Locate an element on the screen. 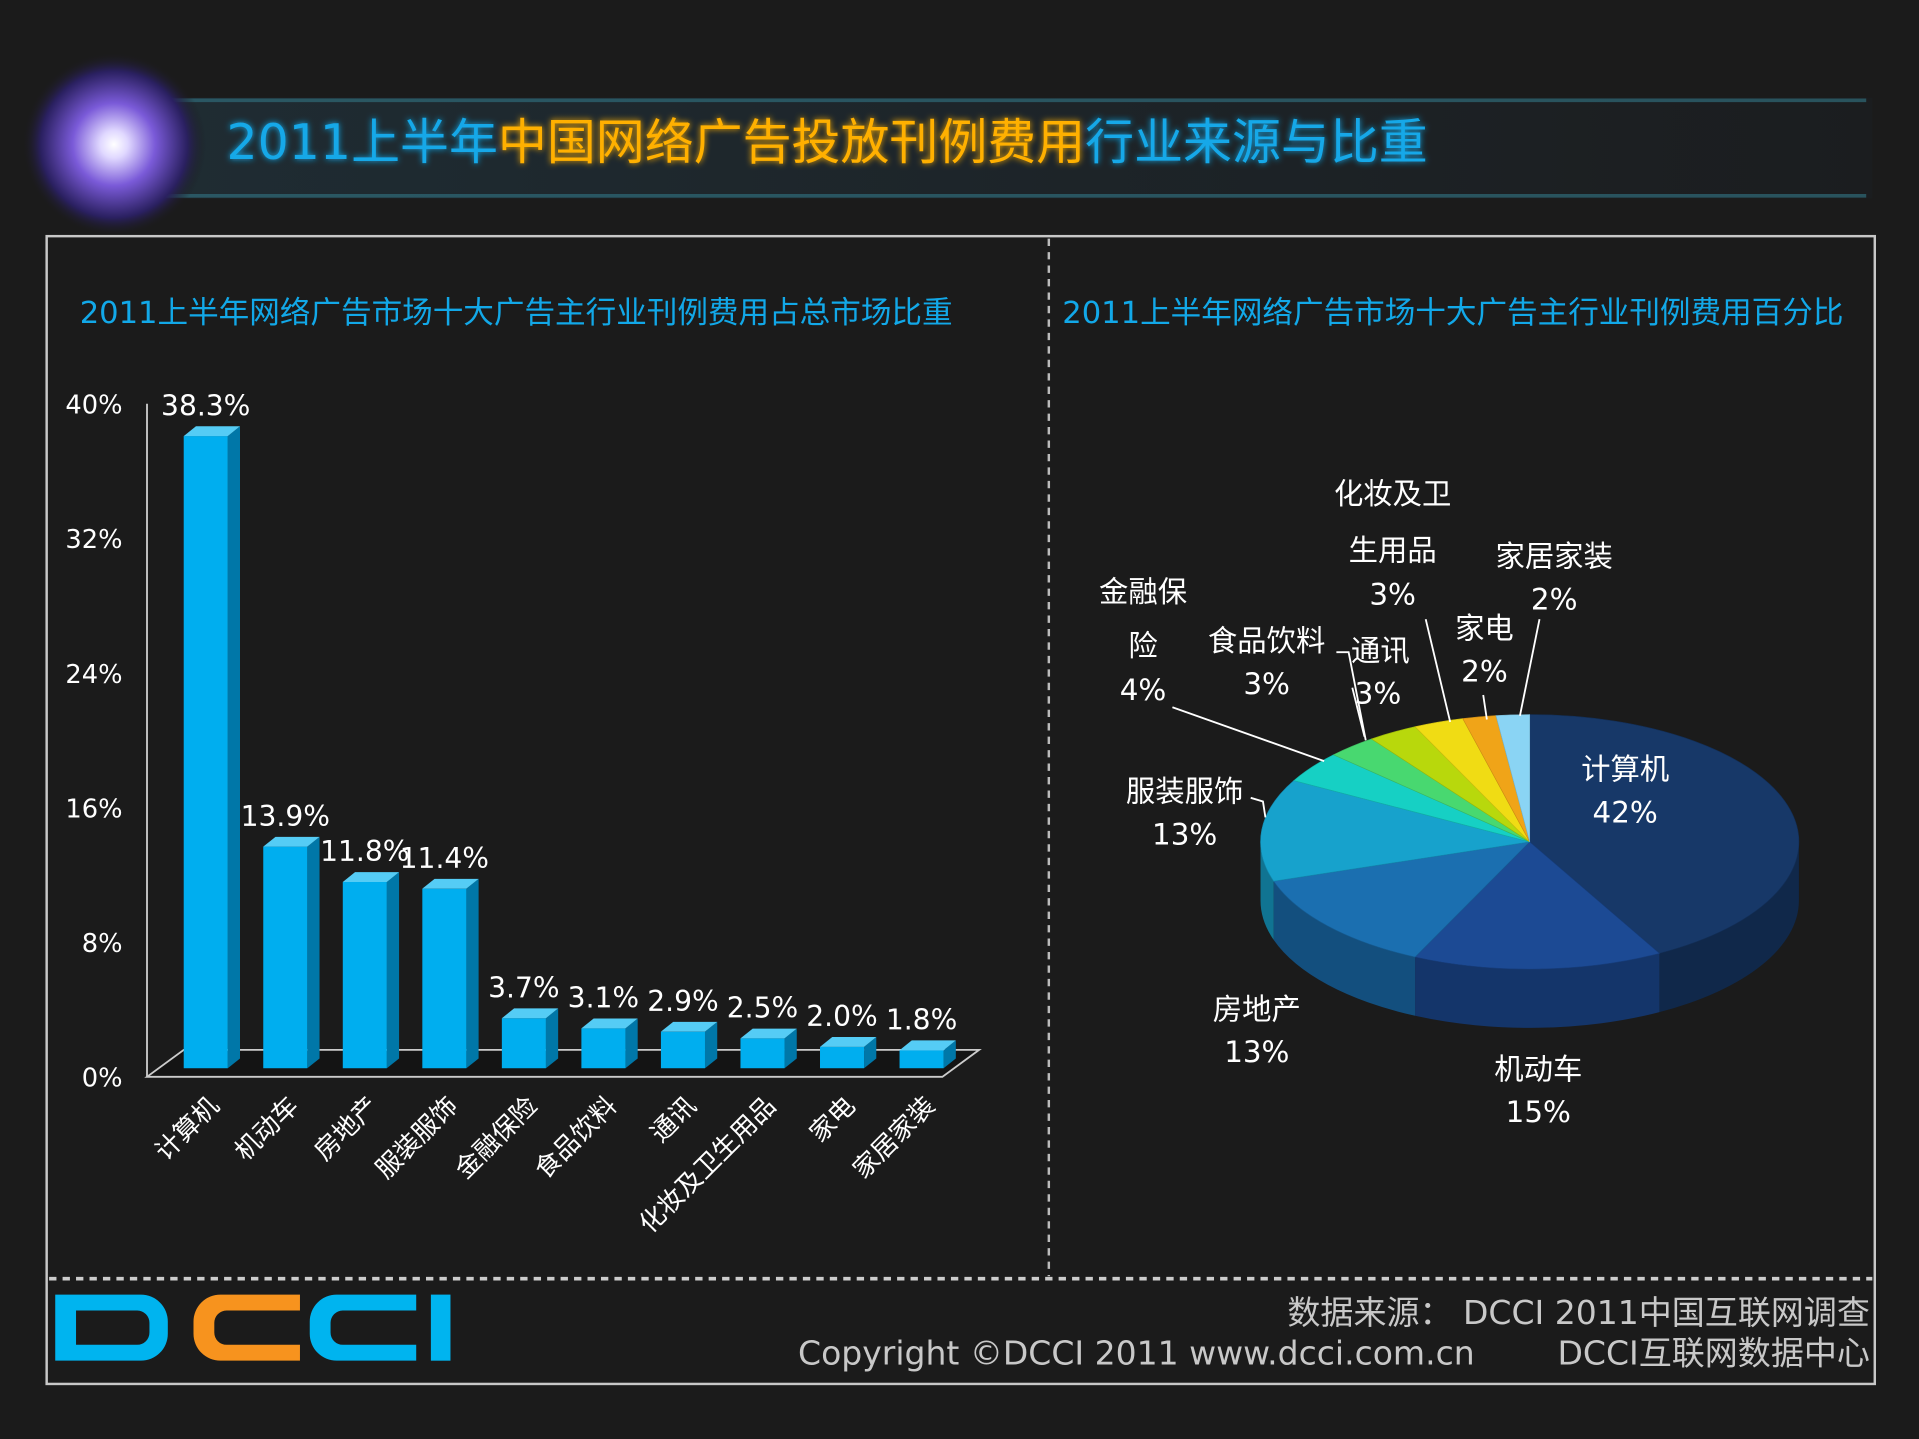 The height and width of the screenshot is (1439, 1919). x-tick-label: 机动车 is located at coordinates (267, 1129).